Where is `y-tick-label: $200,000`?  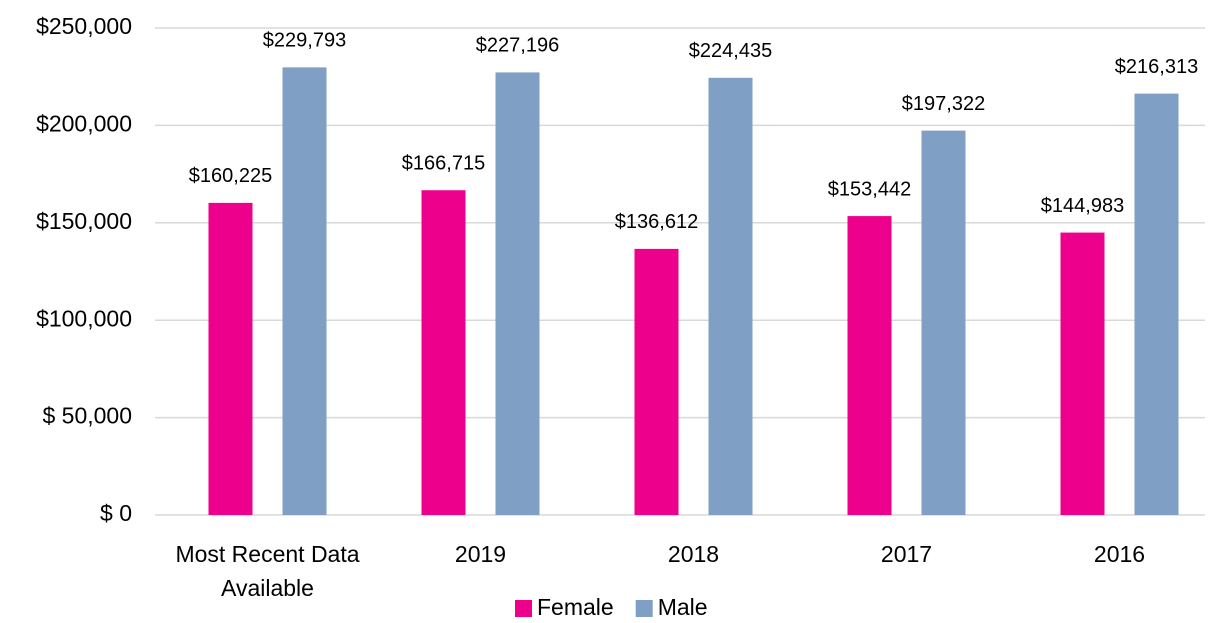 y-tick-label: $200,000 is located at coordinates (84, 123).